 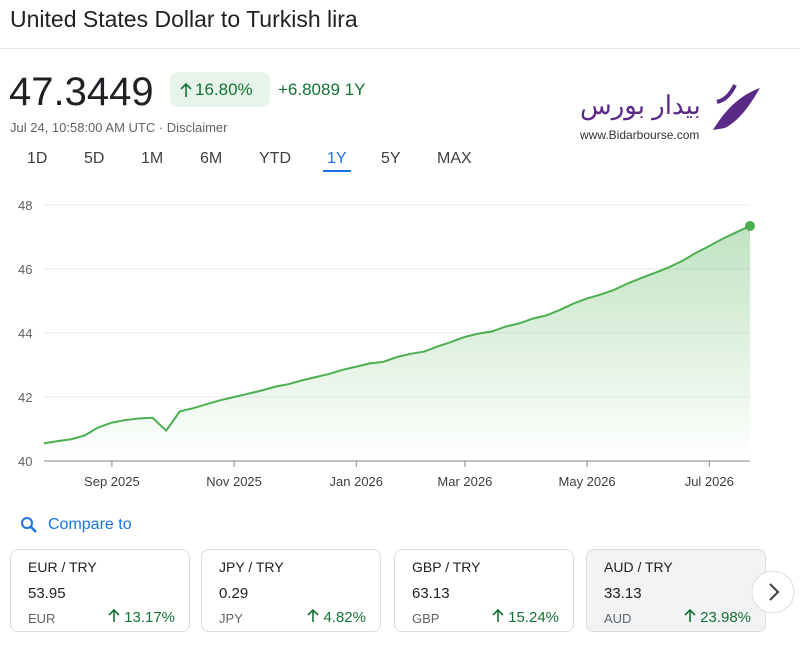 What do you see at coordinates (640, 135) in the screenshot?
I see `logo-url: www.Bidarbourse.com` at bounding box center [640, 135].